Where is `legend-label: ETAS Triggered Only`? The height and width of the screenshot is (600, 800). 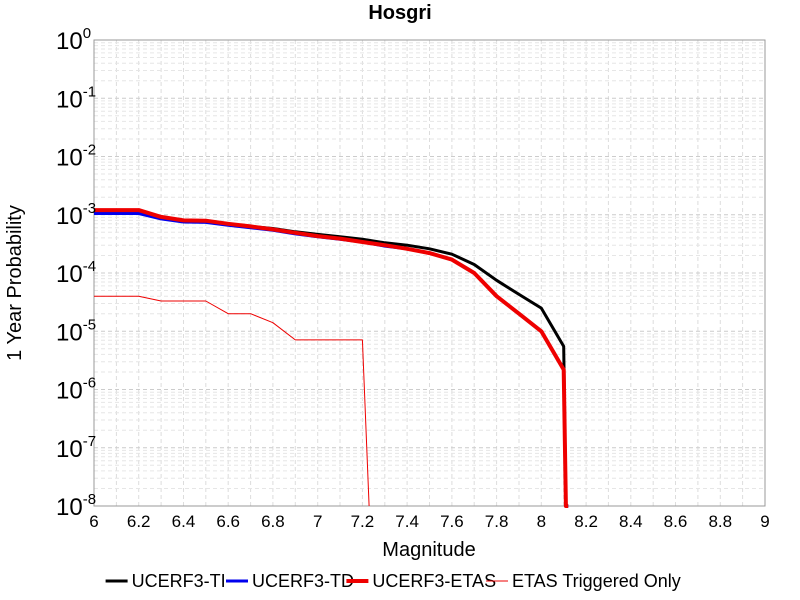 legend-label: ETAS Triggered Only is located at coordinates (596, 581).